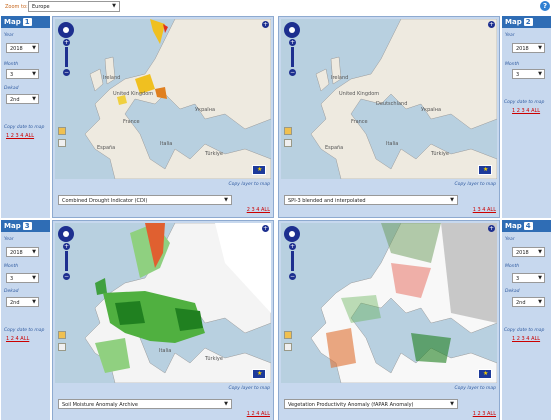 The image size is (552, 420). What do you see at coordinates (524, 102) in the screenshot?
I see `copy-date-label: Copy date to map` at bounding box center [524, 102].